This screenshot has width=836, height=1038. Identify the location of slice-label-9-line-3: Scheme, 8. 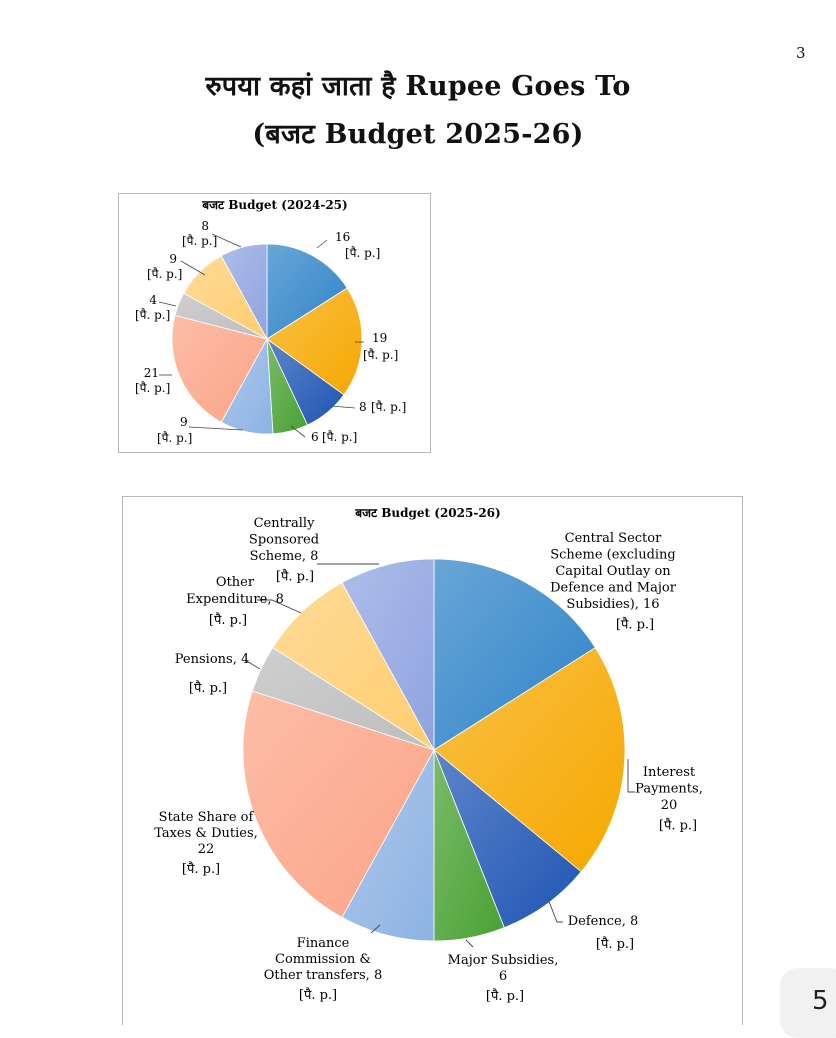
(284, 556).